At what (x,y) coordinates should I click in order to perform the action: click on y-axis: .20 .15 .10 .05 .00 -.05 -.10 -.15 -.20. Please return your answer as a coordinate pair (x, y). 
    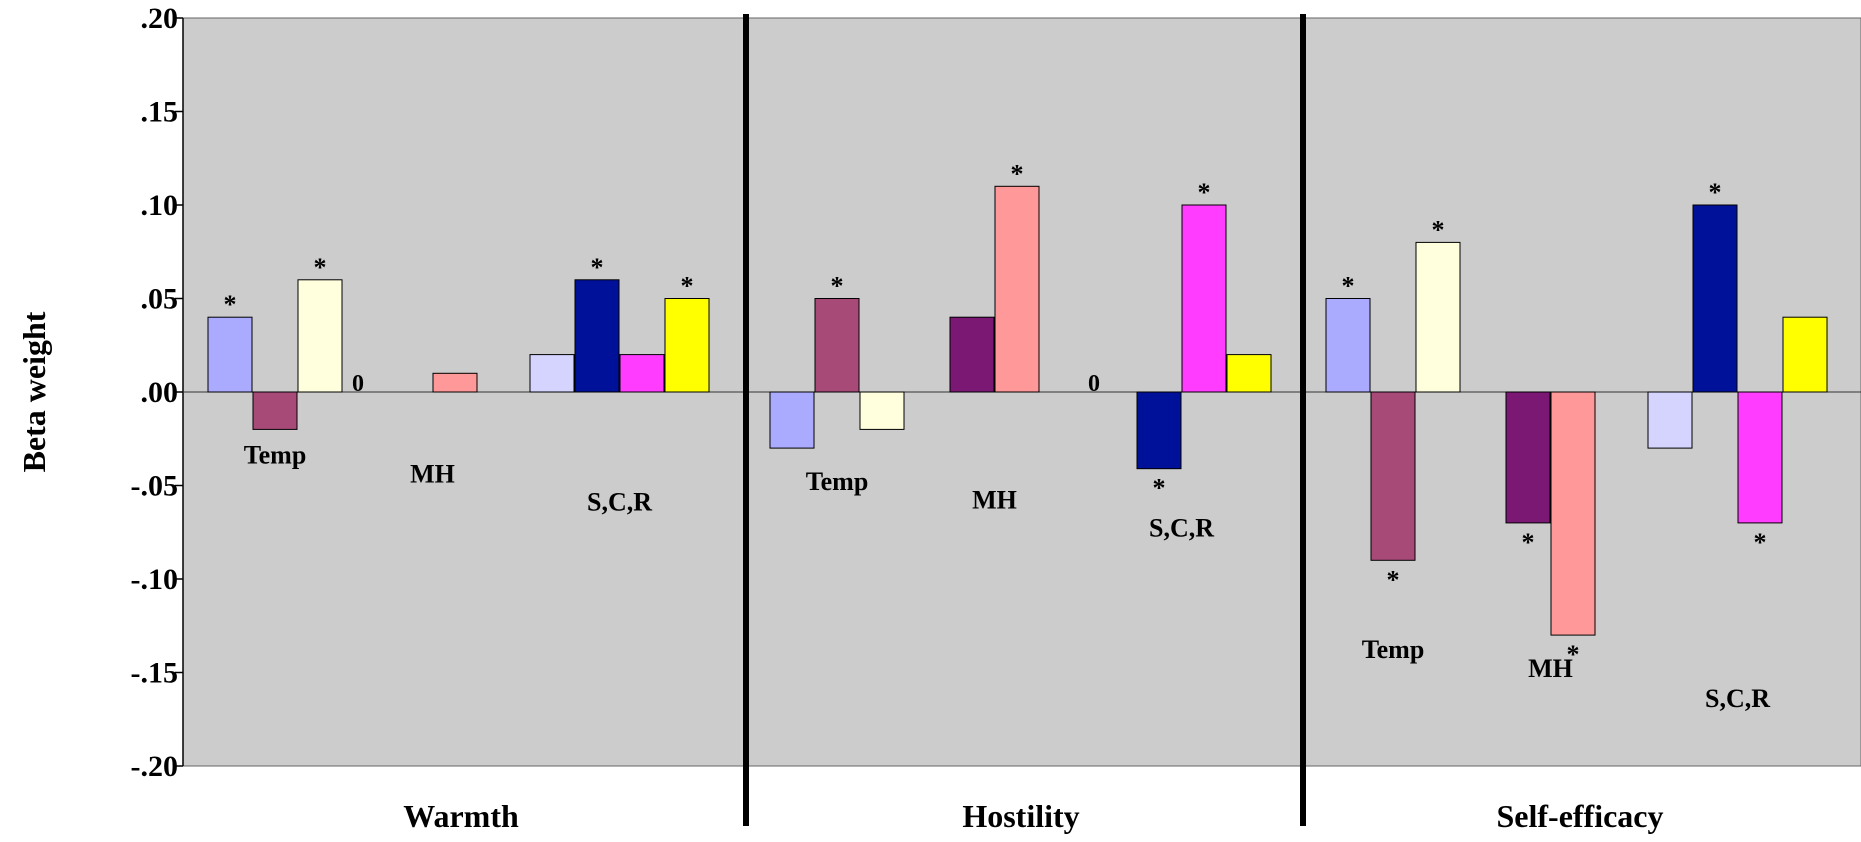
    Looking at the image, I should click on (157, 392).